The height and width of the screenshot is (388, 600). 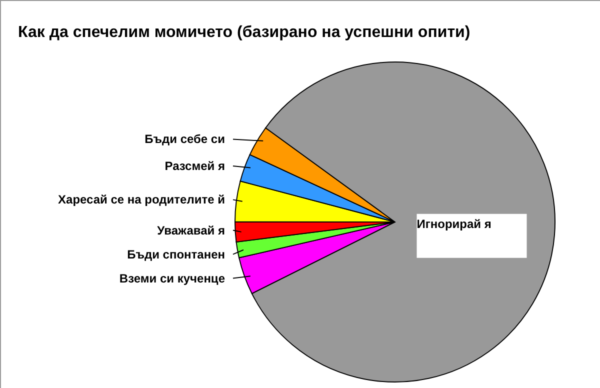 I want to click on slice-label: Вземи си кученце, so click(x=172, y=278).